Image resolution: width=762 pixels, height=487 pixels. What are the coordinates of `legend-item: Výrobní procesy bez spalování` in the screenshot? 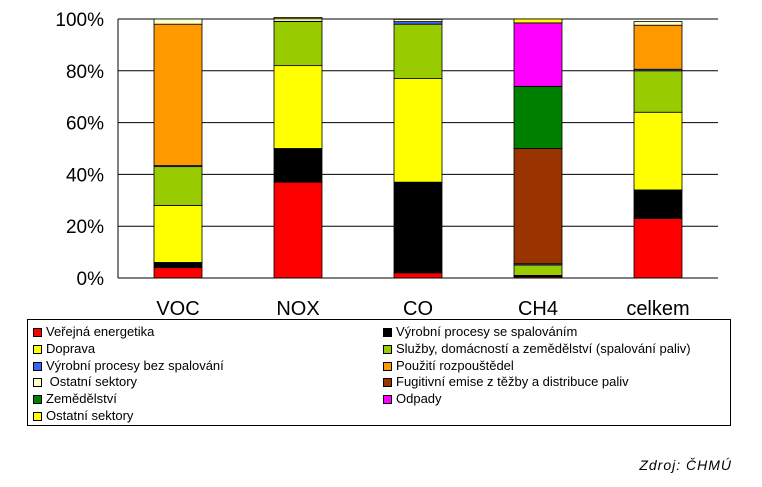 It's located at (128, 366).